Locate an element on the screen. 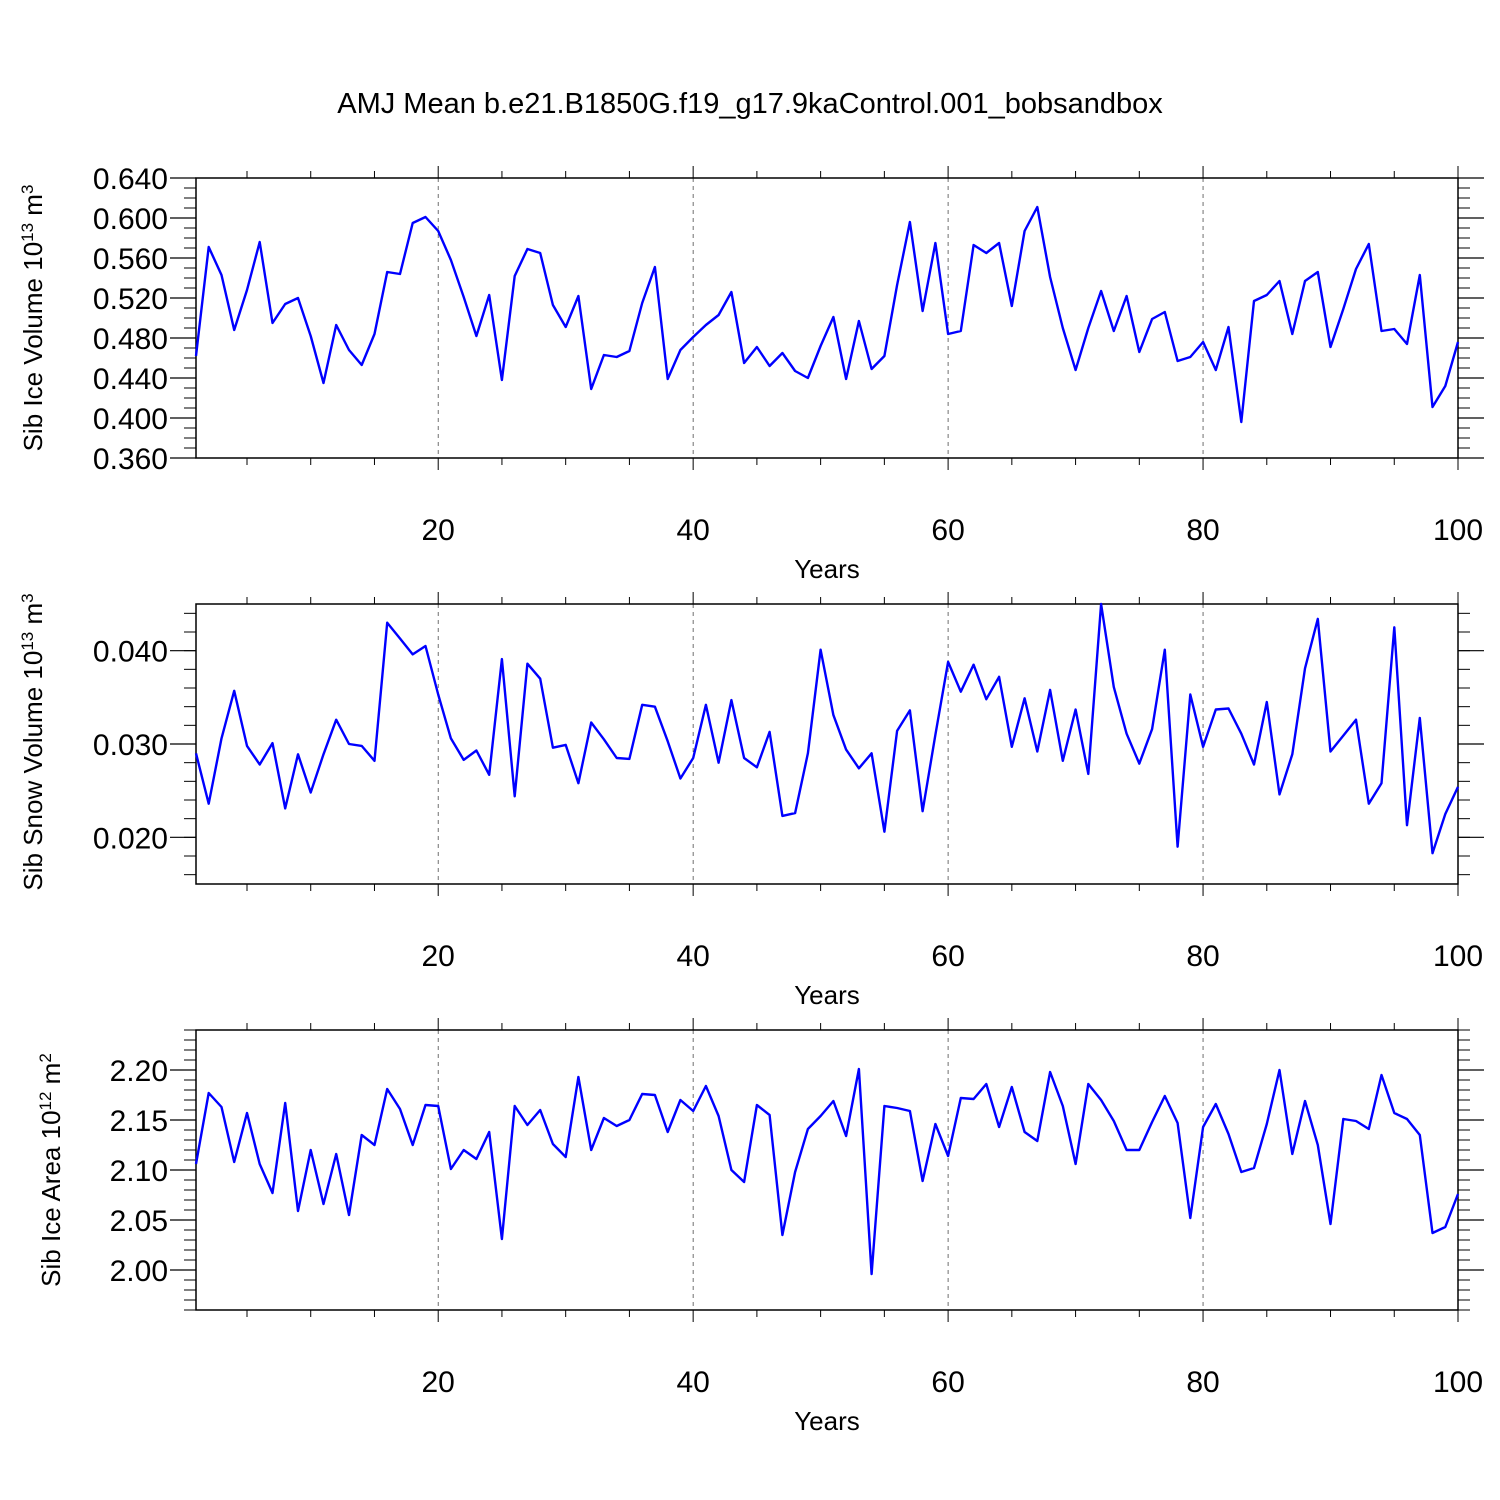 Image resolution: width=1500 pixels, height=1500 pixels. y-tick-label: 2.05 is located at coordinates (139, 1221).